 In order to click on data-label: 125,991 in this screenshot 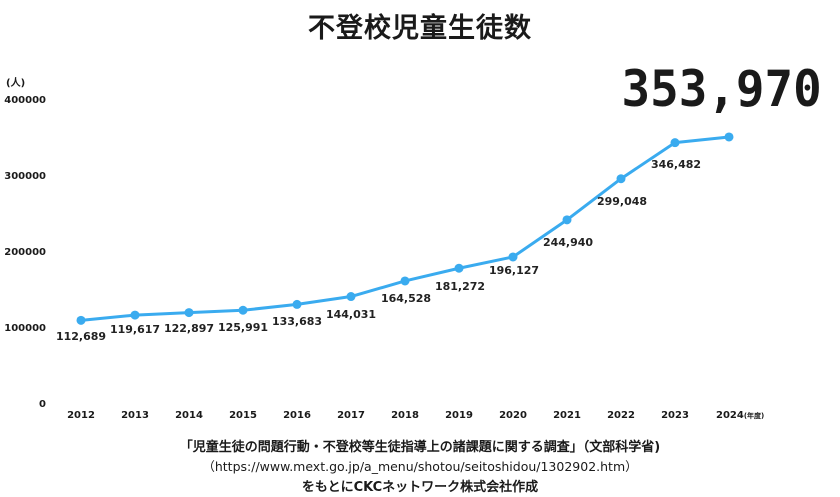, I will do `click(243, 327)`.